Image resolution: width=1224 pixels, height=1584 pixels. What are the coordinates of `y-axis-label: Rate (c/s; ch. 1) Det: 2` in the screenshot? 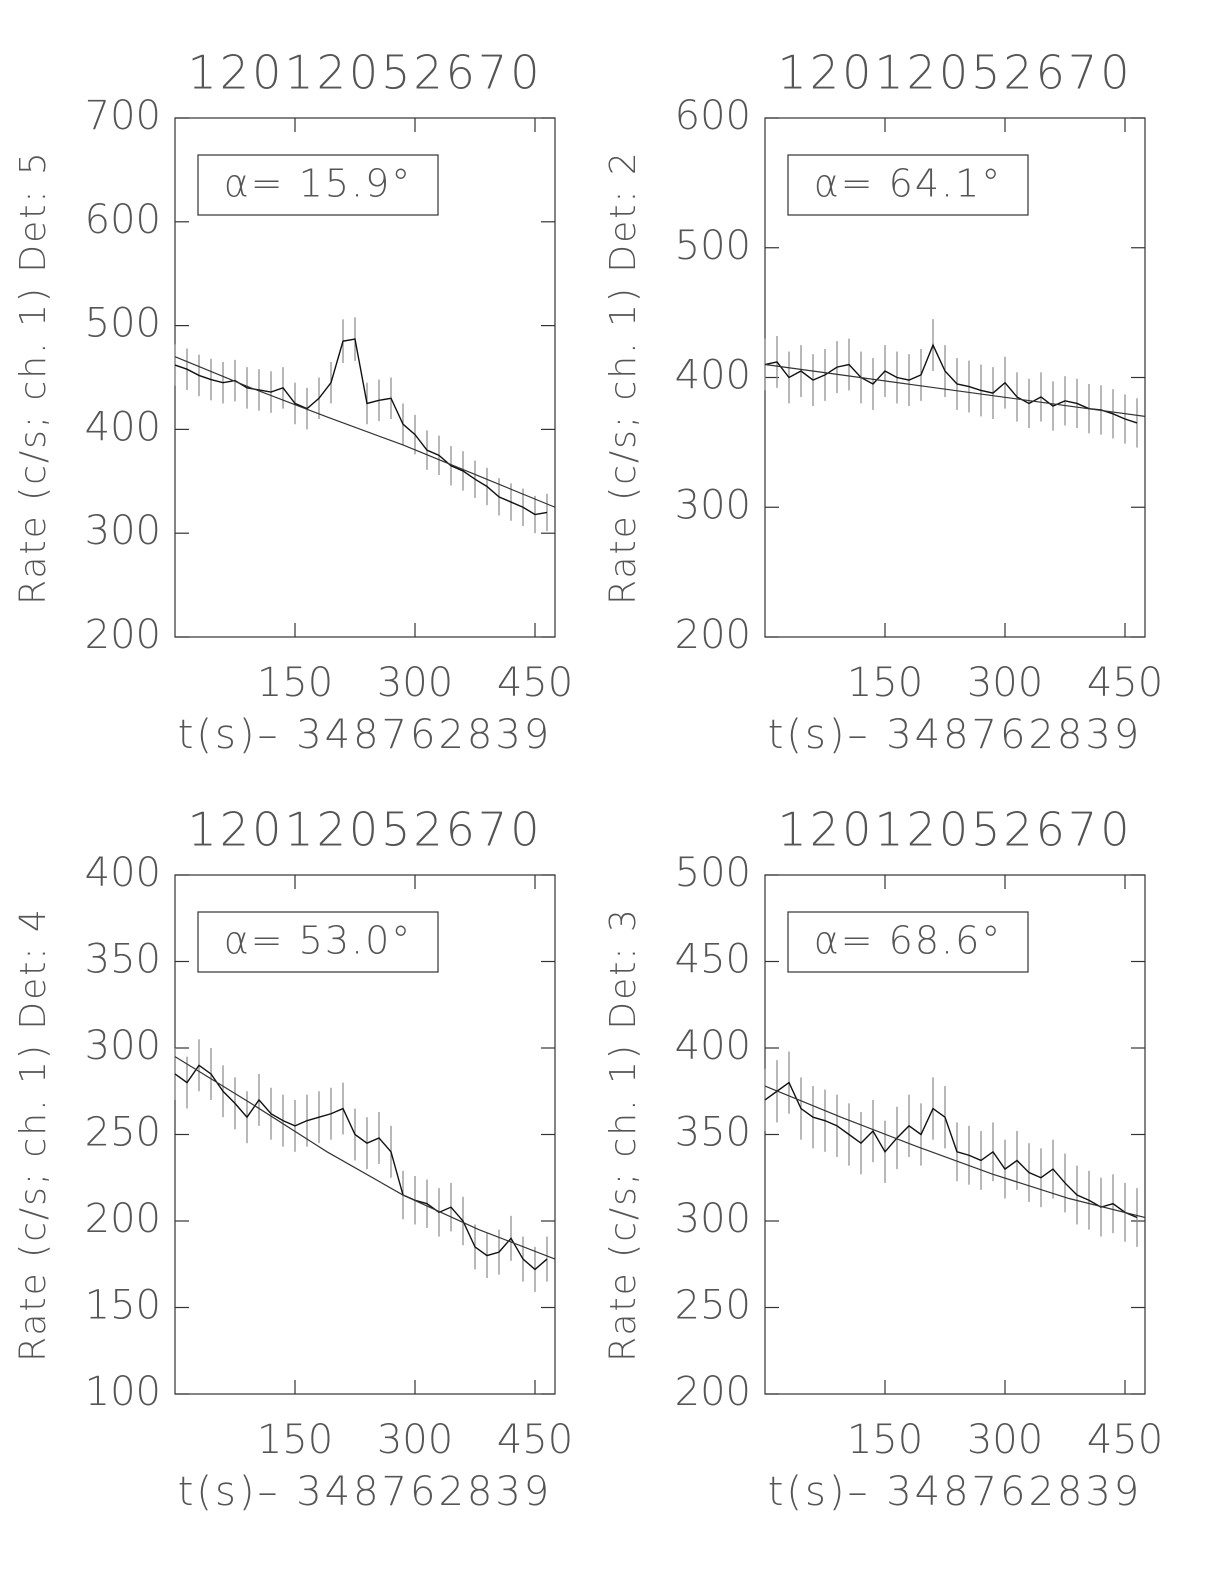 It's located at (623, 377).